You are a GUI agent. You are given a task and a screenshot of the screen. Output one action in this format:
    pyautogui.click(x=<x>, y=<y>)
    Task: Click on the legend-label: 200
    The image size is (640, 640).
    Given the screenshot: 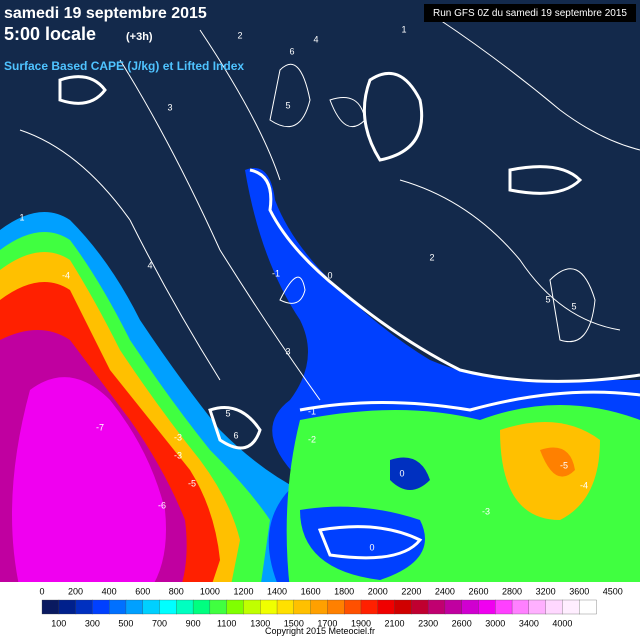 What is the action you would take?
    pyautogui.click(x=75, y=591)
    